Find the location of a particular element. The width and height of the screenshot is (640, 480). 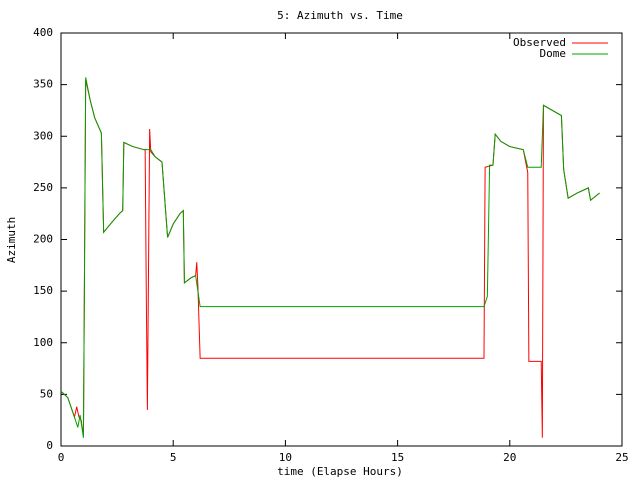

x-tick-label: 15 is located at coordinates (397, 457).